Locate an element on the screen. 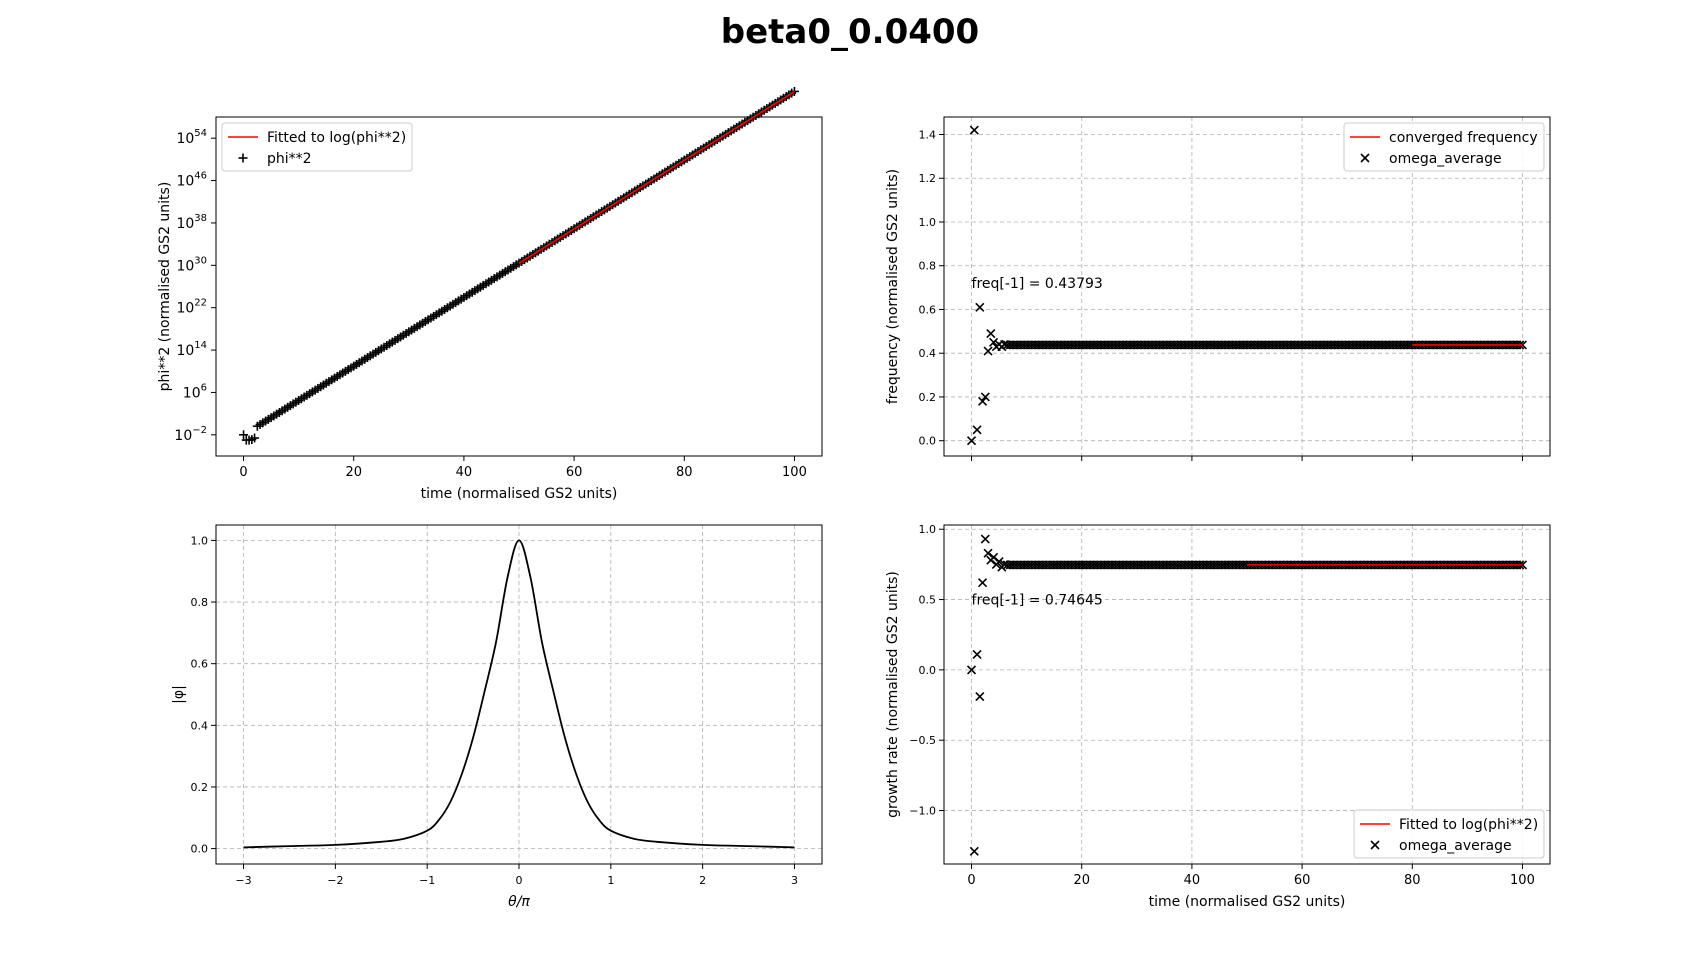 The height and width of the screenshot is (960, 1700). legend-label: converged frequency is located at coordinates (1463, 138).